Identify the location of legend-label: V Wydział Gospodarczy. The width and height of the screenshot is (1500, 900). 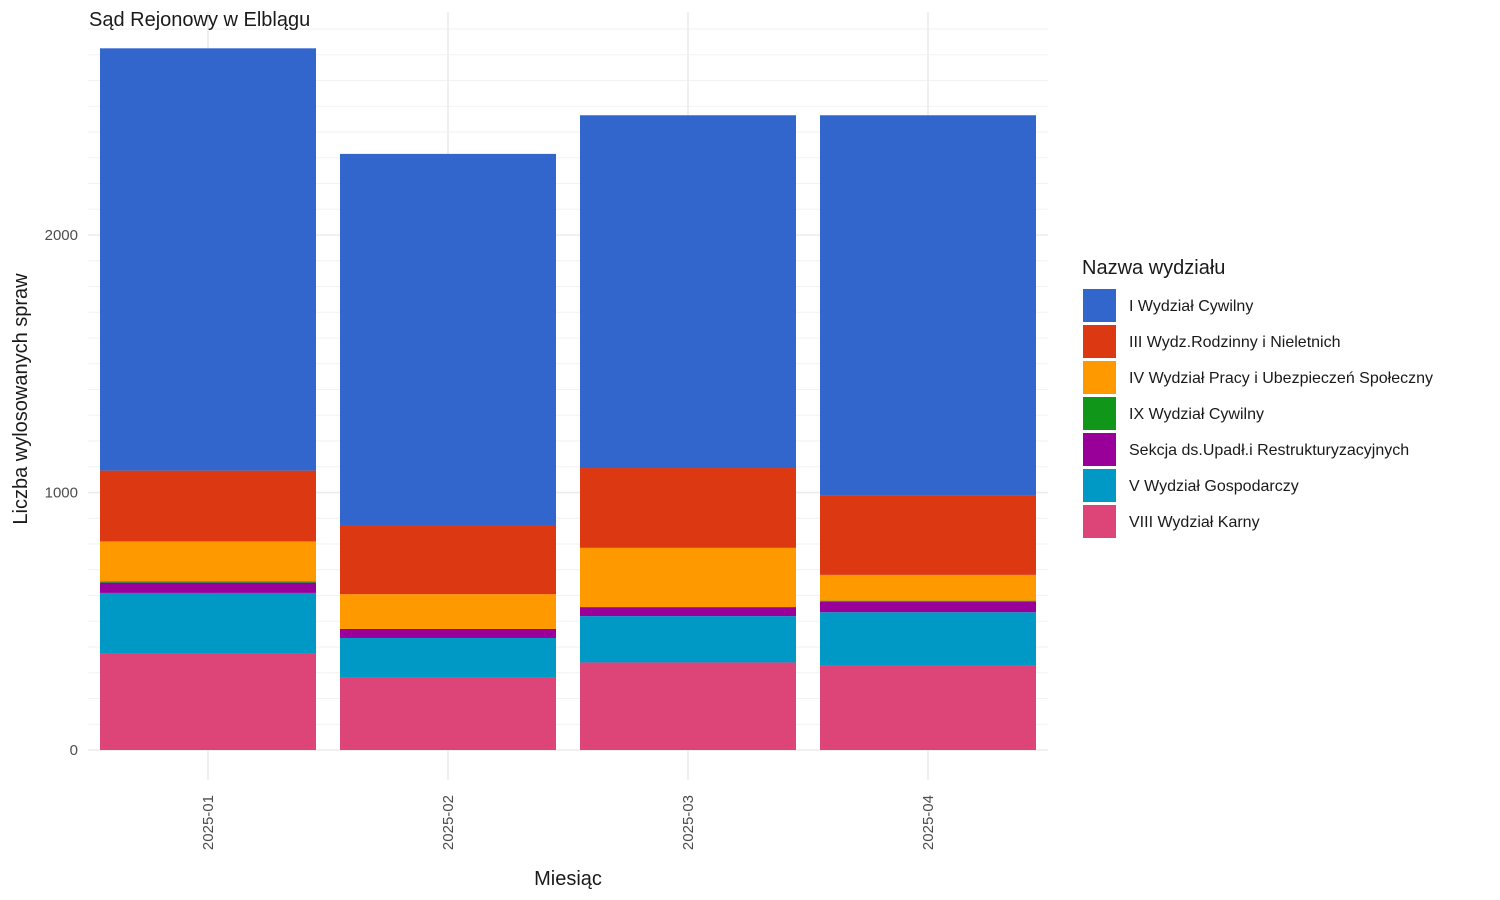
(1214, 486).